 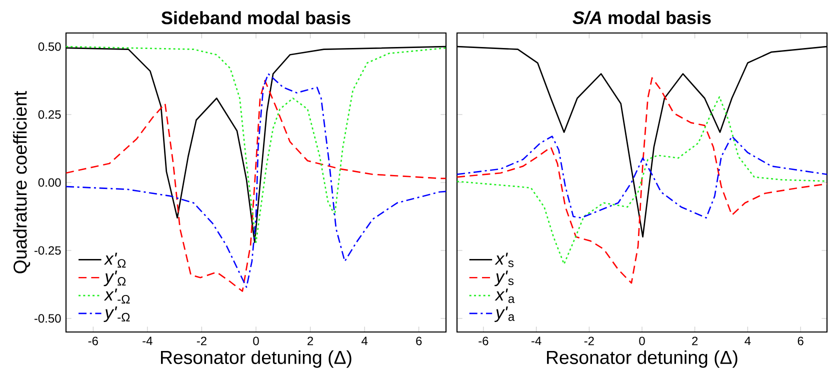 I want to click on chart-title: S/A modal basis, so click(x=641, y=17).